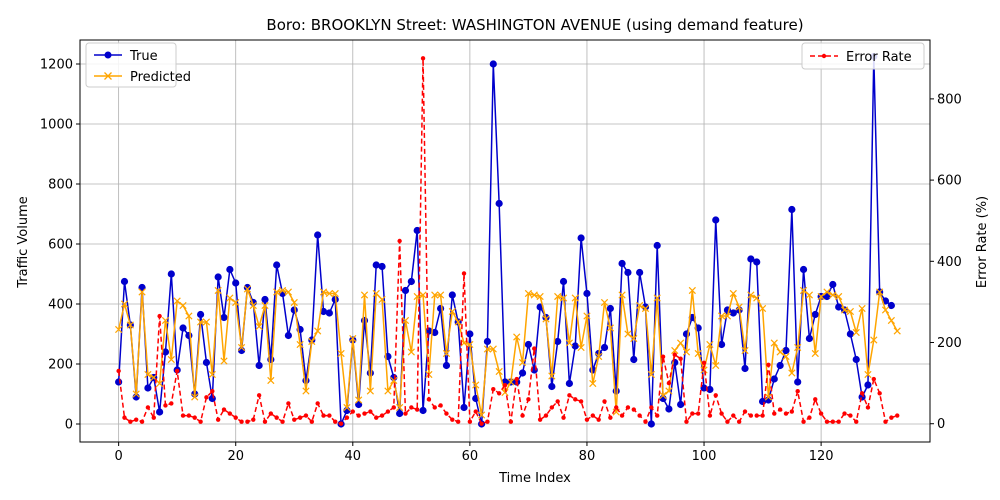 Image resolution: width=1000 pixels, height=500 pixels. What do you see at coordinates (879, 57) in the screenshot?
I see `legend-error-label: Error Rate` at bounding box center [879, 57].